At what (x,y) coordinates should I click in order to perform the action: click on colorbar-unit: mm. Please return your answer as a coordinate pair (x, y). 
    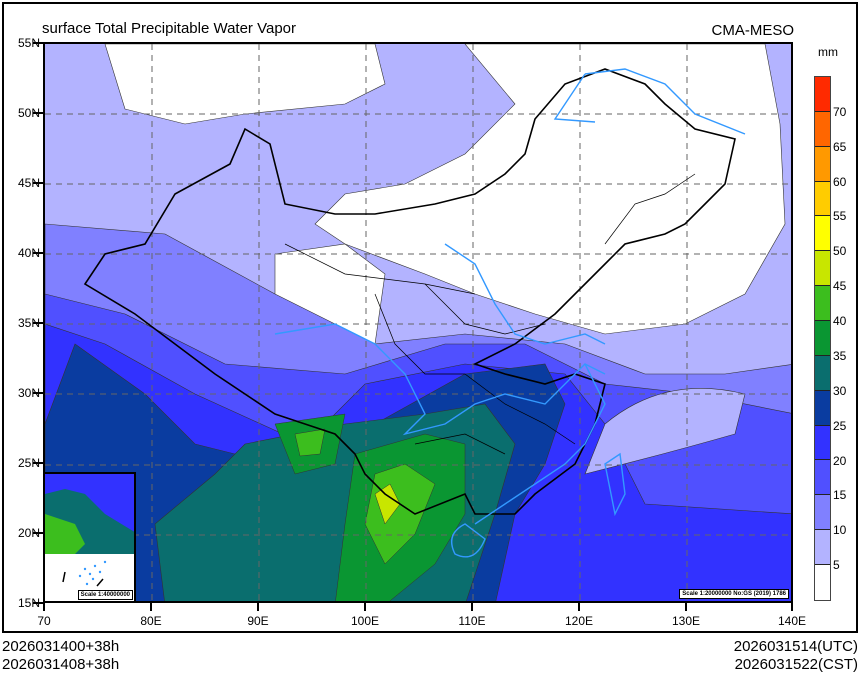
    Looking at the image, I should click on (828, 52).